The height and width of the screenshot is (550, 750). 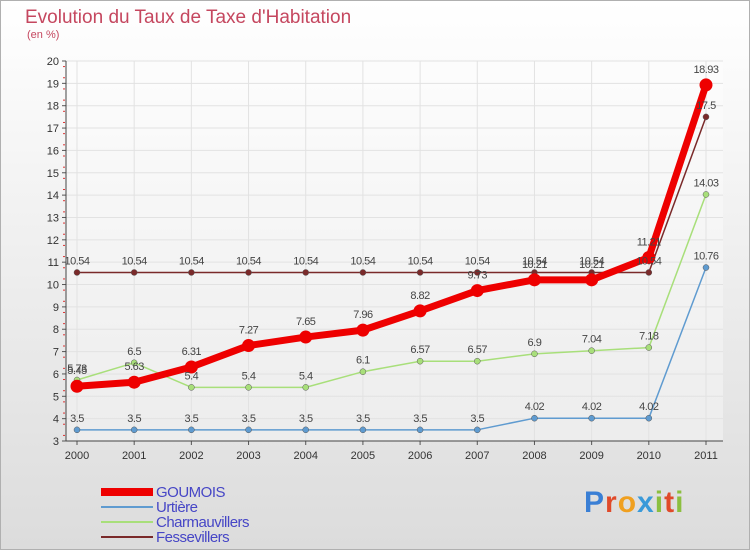 I want to click on data-label: 5.45, so click(x=77, y=371).